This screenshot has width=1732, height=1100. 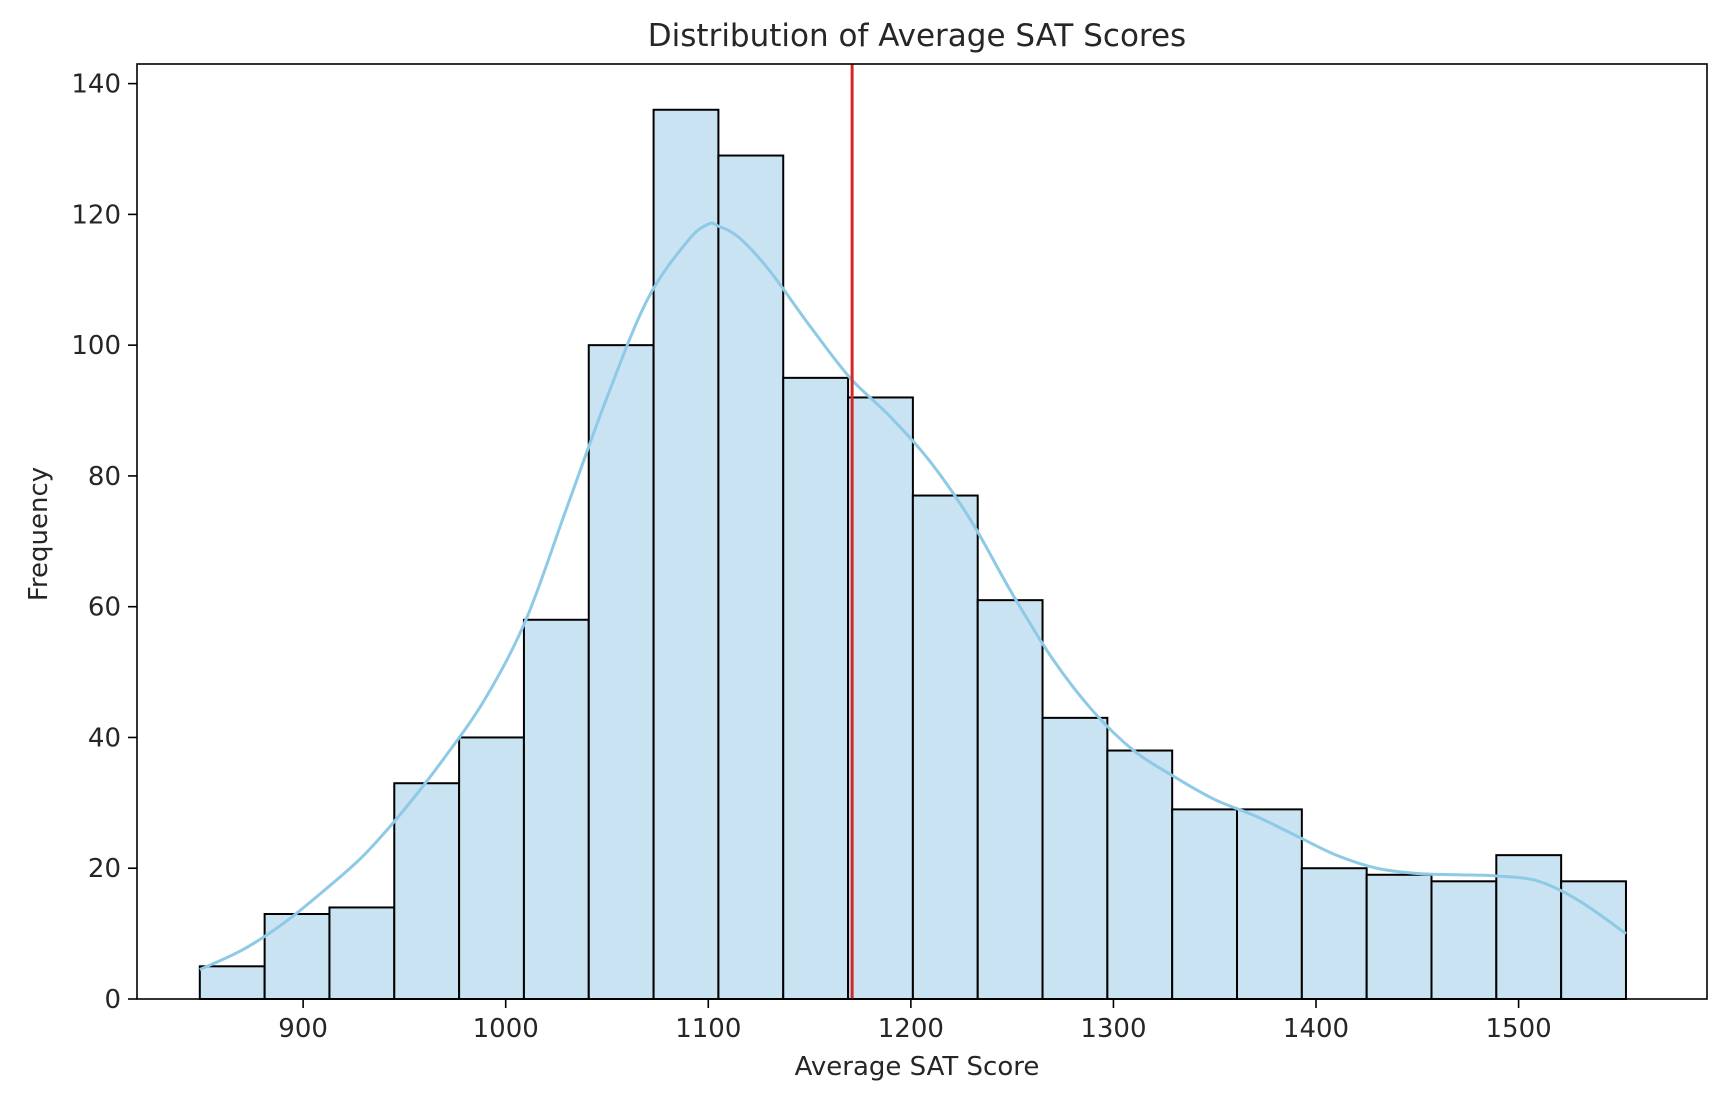 I want to click on y-tick-label: 80, so click(x=104, y=477).